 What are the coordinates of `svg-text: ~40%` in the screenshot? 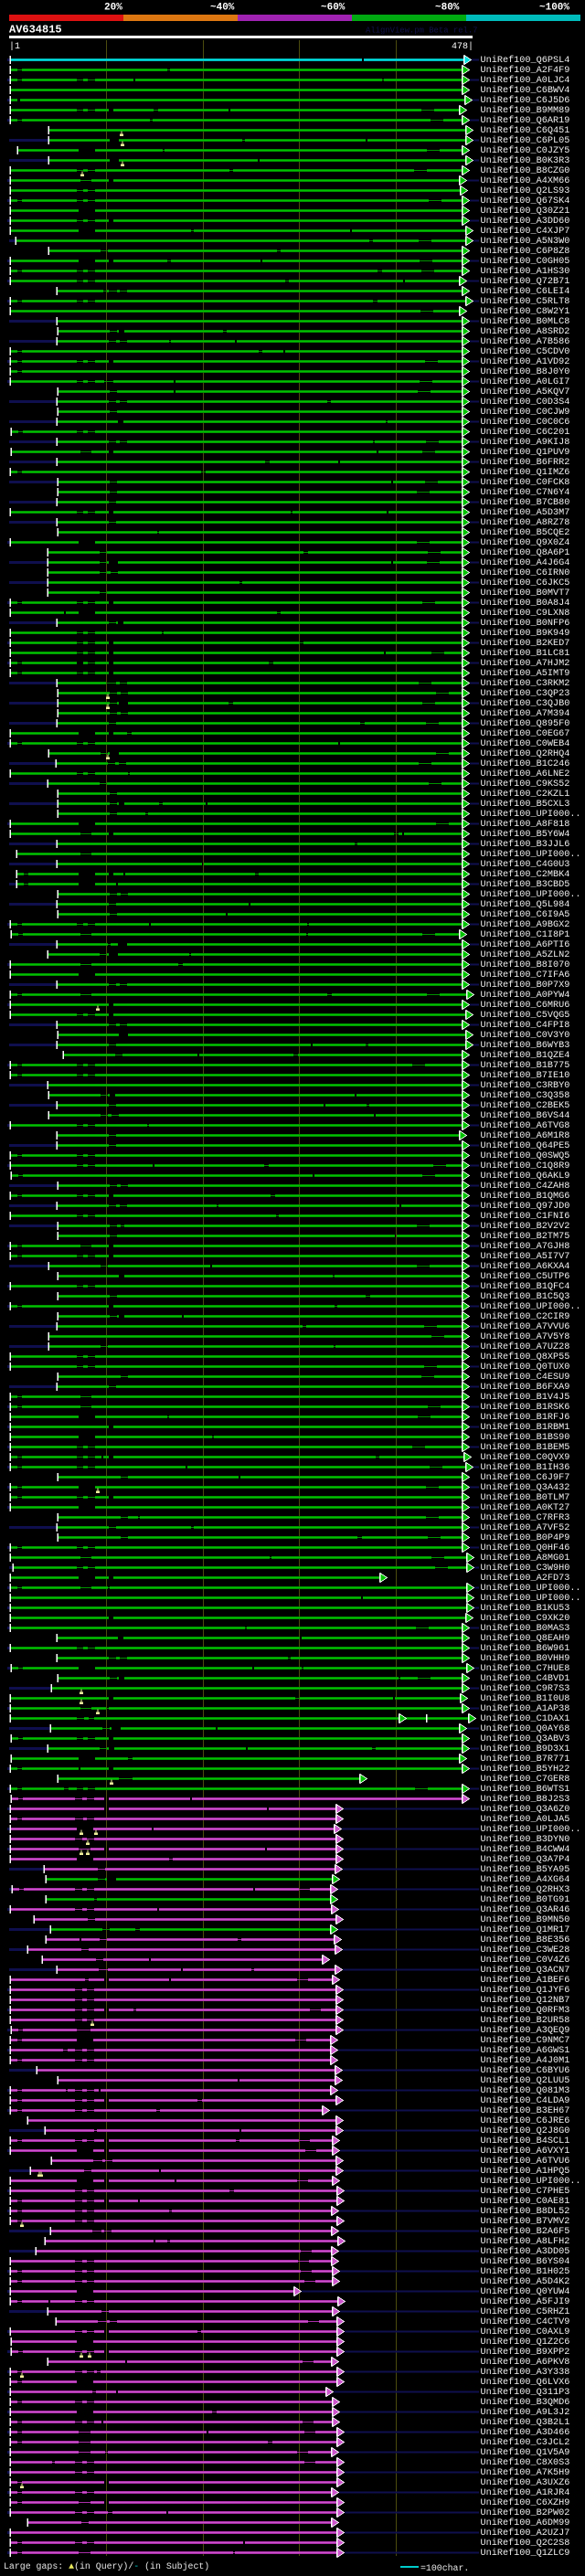 It's located at (223, 8).